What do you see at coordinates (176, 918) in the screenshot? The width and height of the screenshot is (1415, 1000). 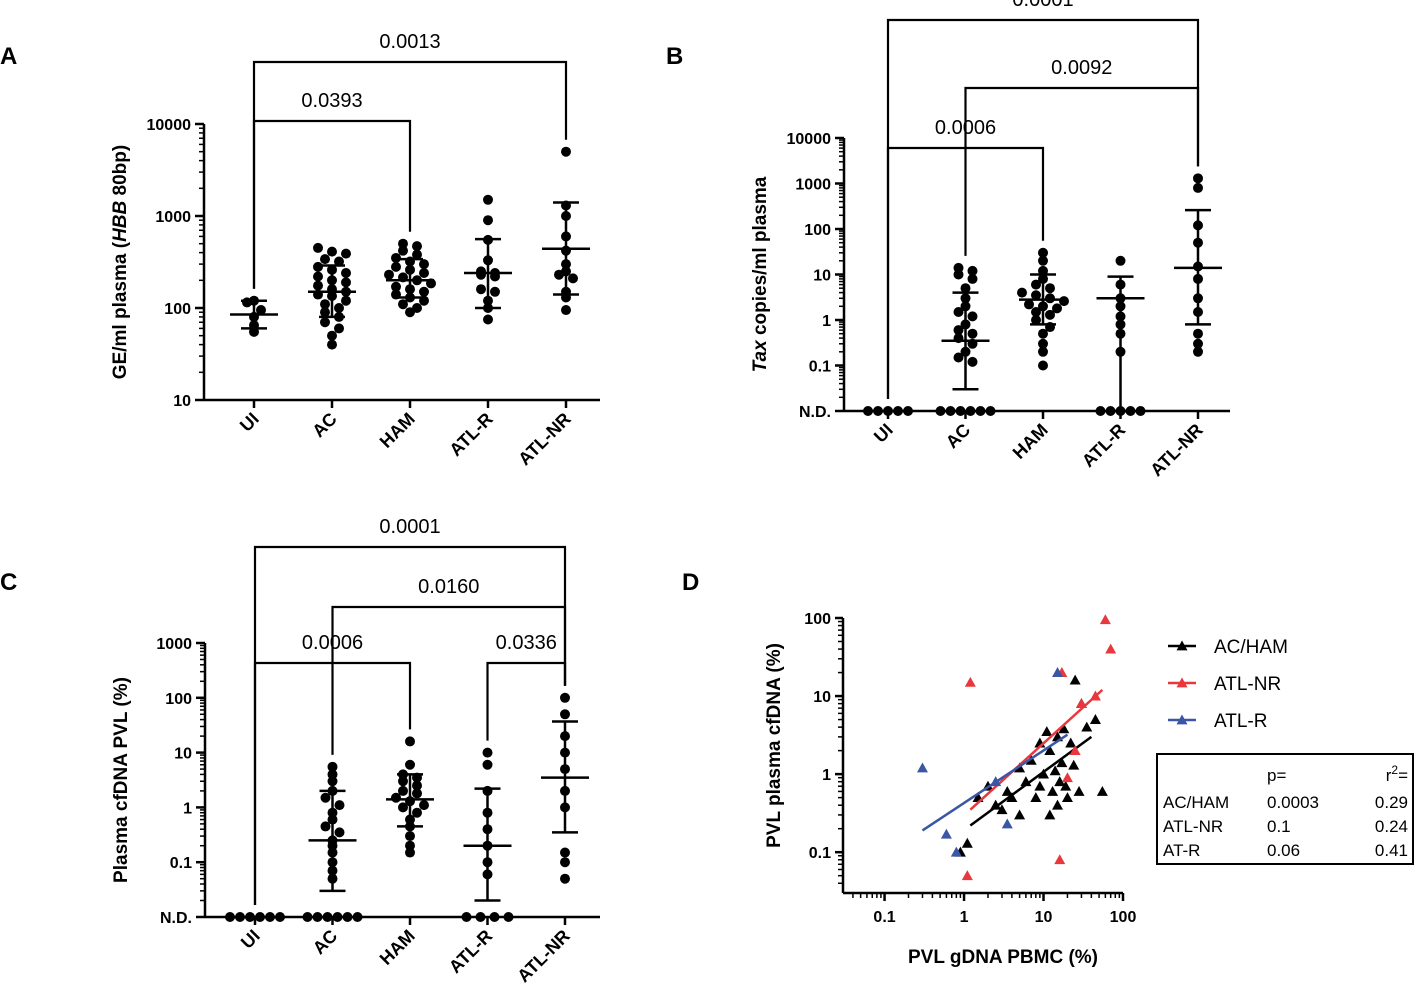 I see `c-ytick-label-0: N.D.` at bounding box center [176, 918].